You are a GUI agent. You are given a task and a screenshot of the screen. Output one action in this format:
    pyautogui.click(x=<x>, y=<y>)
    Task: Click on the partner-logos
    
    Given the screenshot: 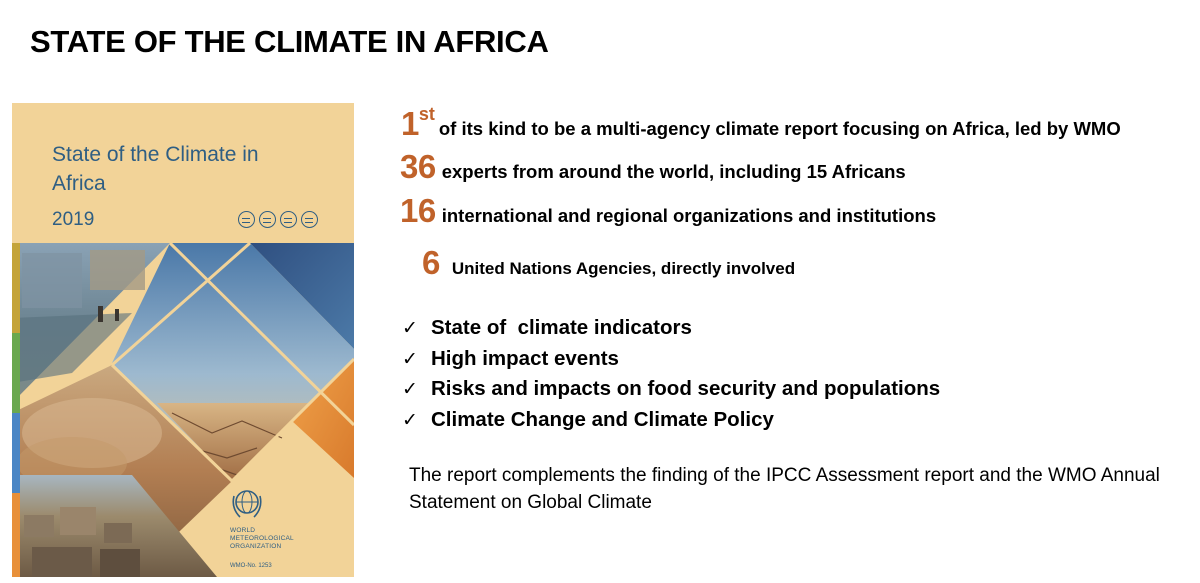 What is the action you would take?
    pyautogui.click(x=278, y=219)
    